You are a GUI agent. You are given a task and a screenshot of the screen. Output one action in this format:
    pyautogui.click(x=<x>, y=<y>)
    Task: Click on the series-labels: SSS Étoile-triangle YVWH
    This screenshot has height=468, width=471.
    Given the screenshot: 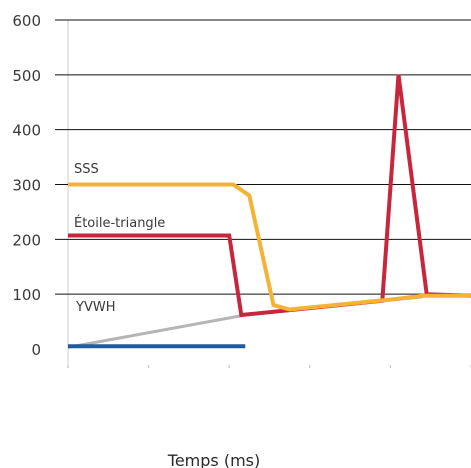 What is the action you would take?
    pyautogui.click(x=119, y=238)
    